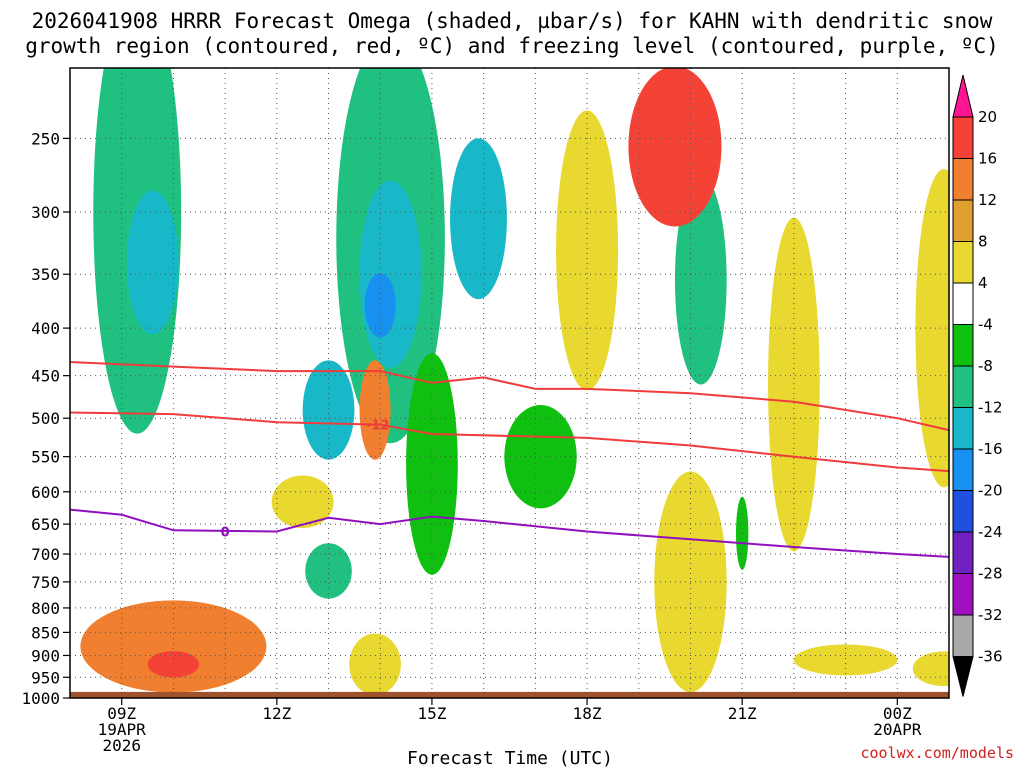  What do you see at coordinates (45, 274) in the screenshot?
I see `y-tick-label-2: 350` at bounding box center [45, 274].